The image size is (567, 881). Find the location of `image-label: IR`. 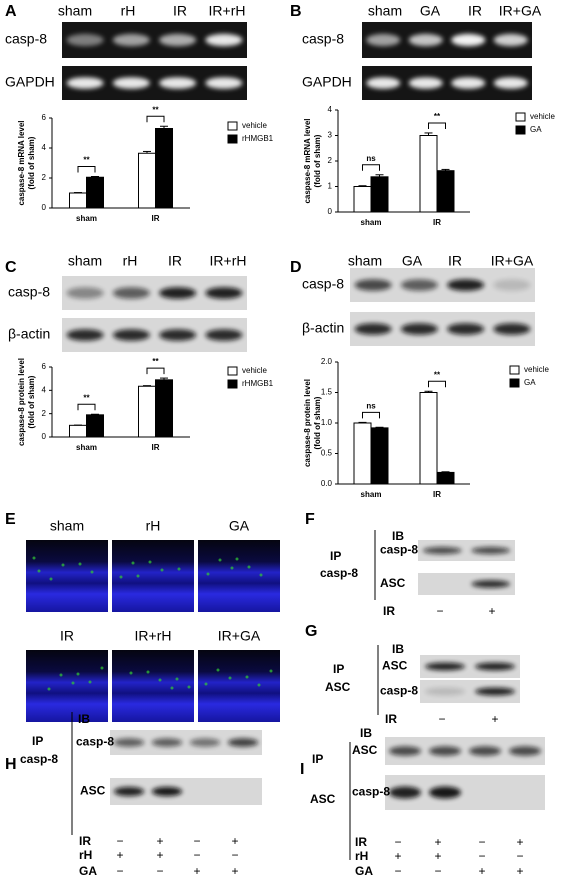

image-label: IR is located at coordinates (67, 636).